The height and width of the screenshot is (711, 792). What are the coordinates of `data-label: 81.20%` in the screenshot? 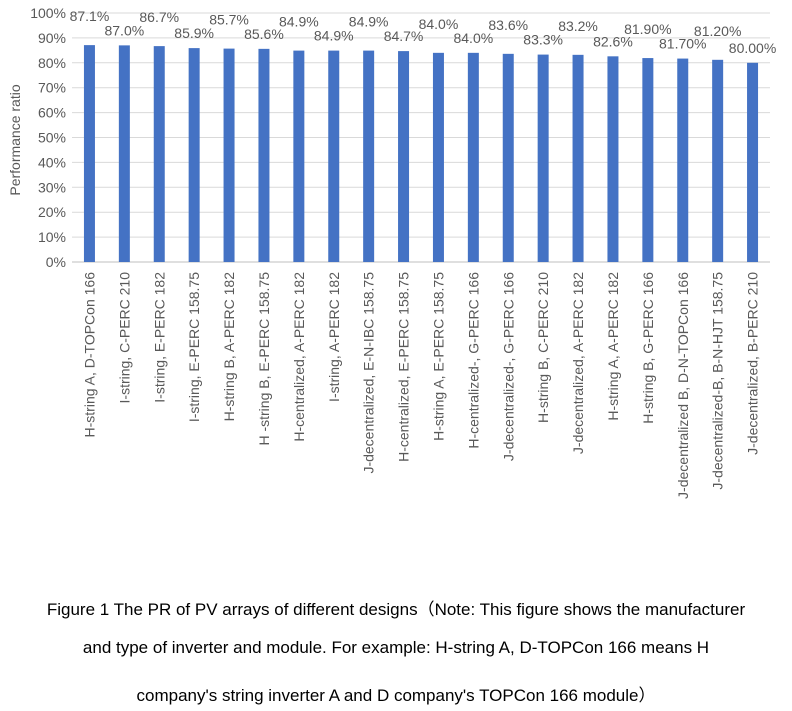 It's located at (717, 31).